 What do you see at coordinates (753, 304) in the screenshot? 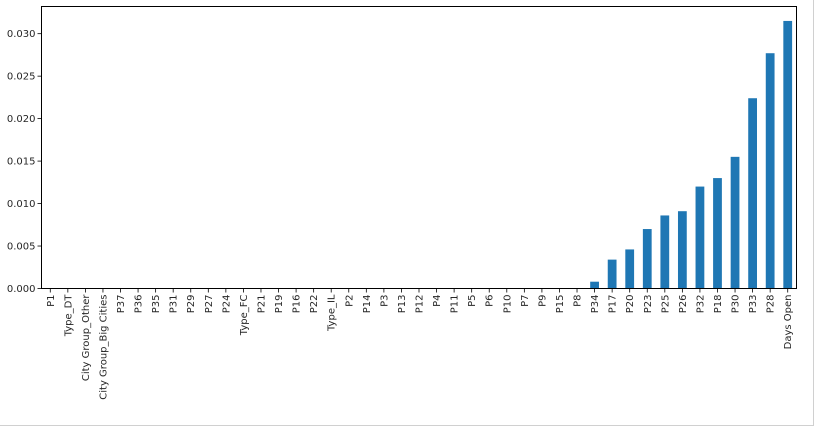
I see `x-tick-label: P33` at bounding box center [753, 304].